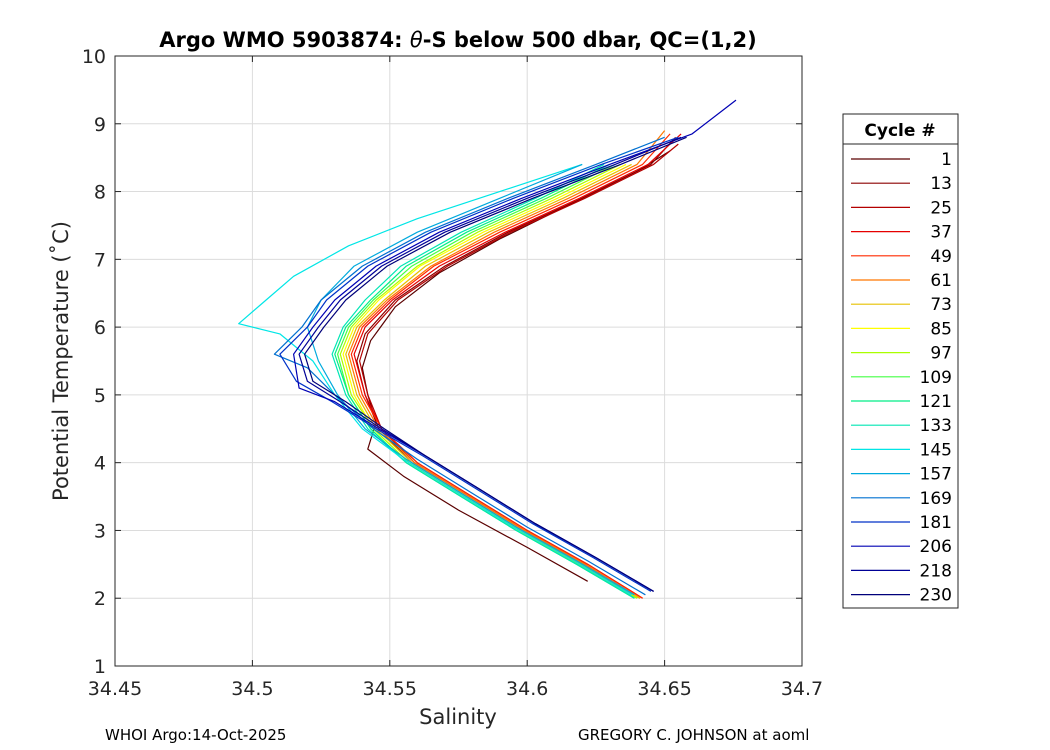  Describe the element at coordinates (416, 40) in the screenshot. I see `chart-title-theta: θ` at that location.